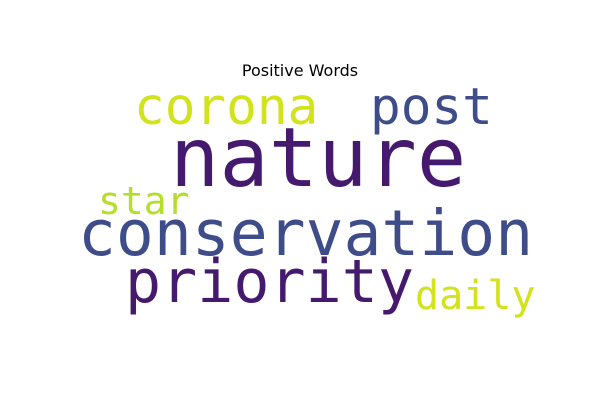  I want to click on word-nature: nature, so click(318, 158).